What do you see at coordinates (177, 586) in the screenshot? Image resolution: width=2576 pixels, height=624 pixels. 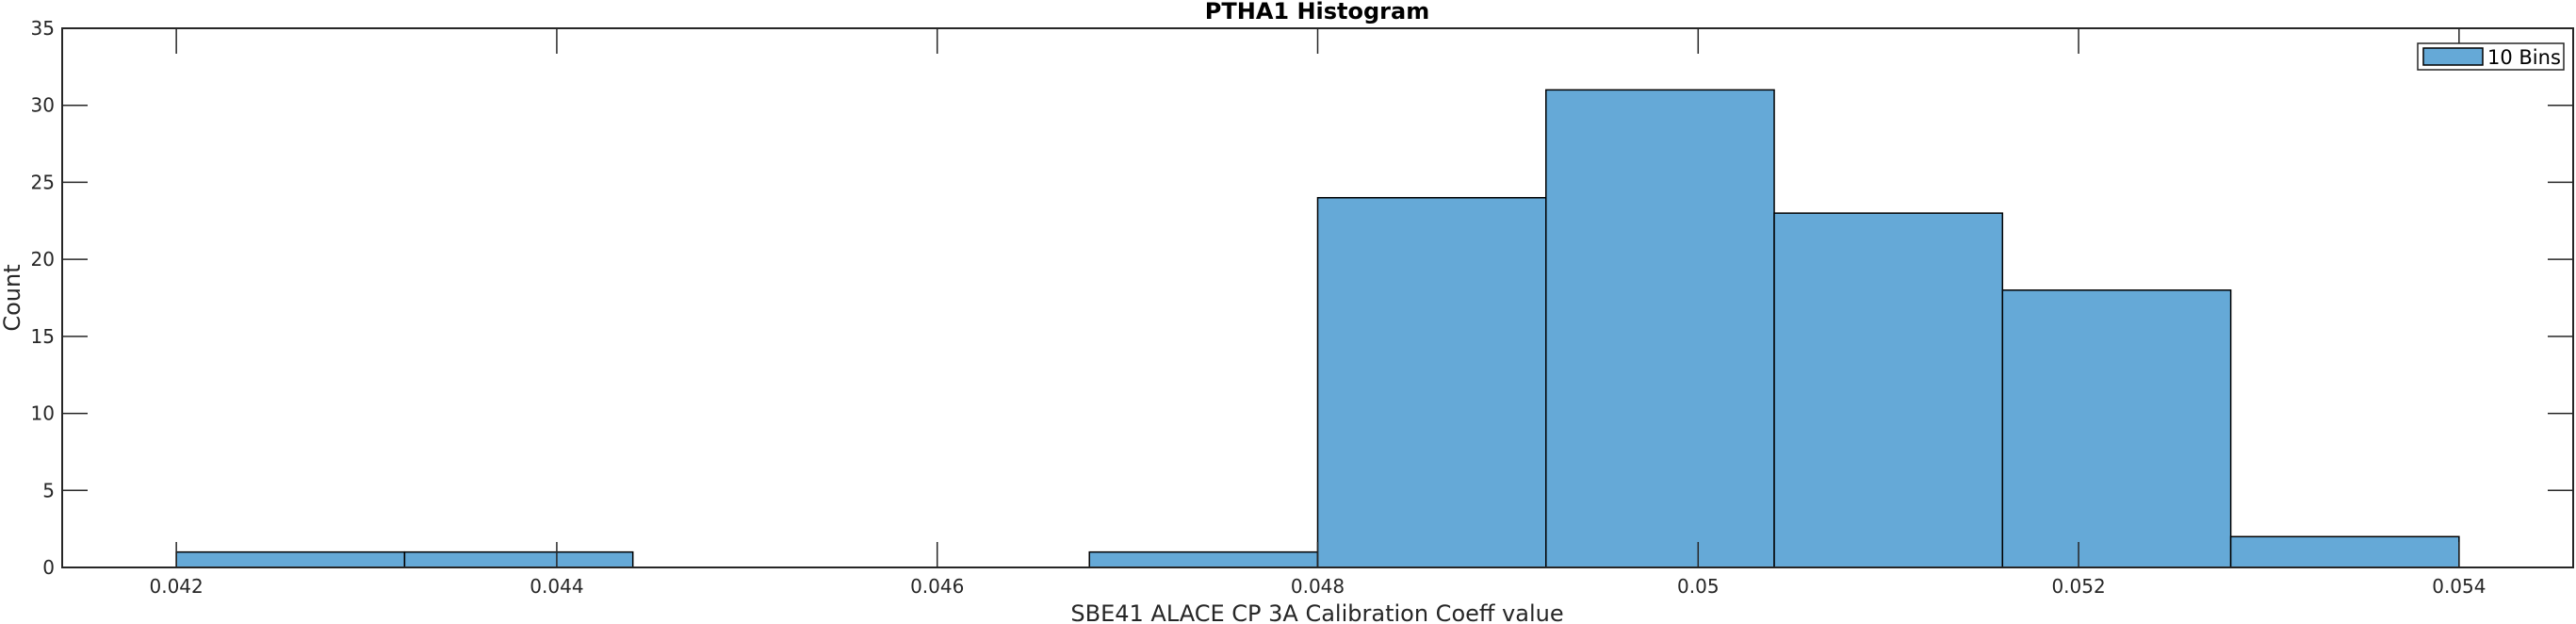 I see `x-tick-label: 0.042` at bounding box center [177, 586].